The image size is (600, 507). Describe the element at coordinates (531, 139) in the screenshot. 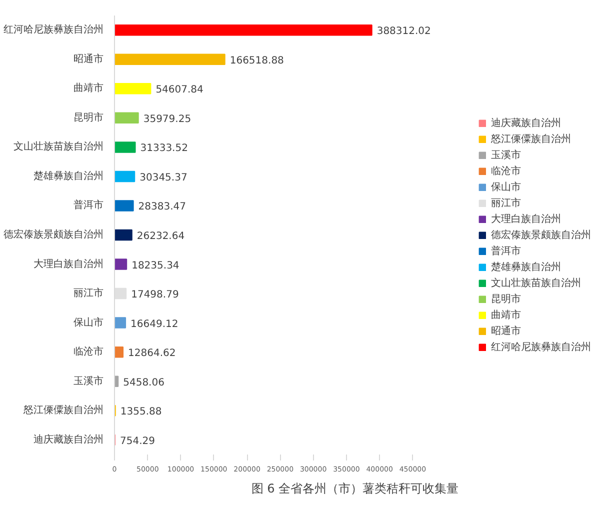

I see `legend-label: 怒江傈僳族自治州` at that location.